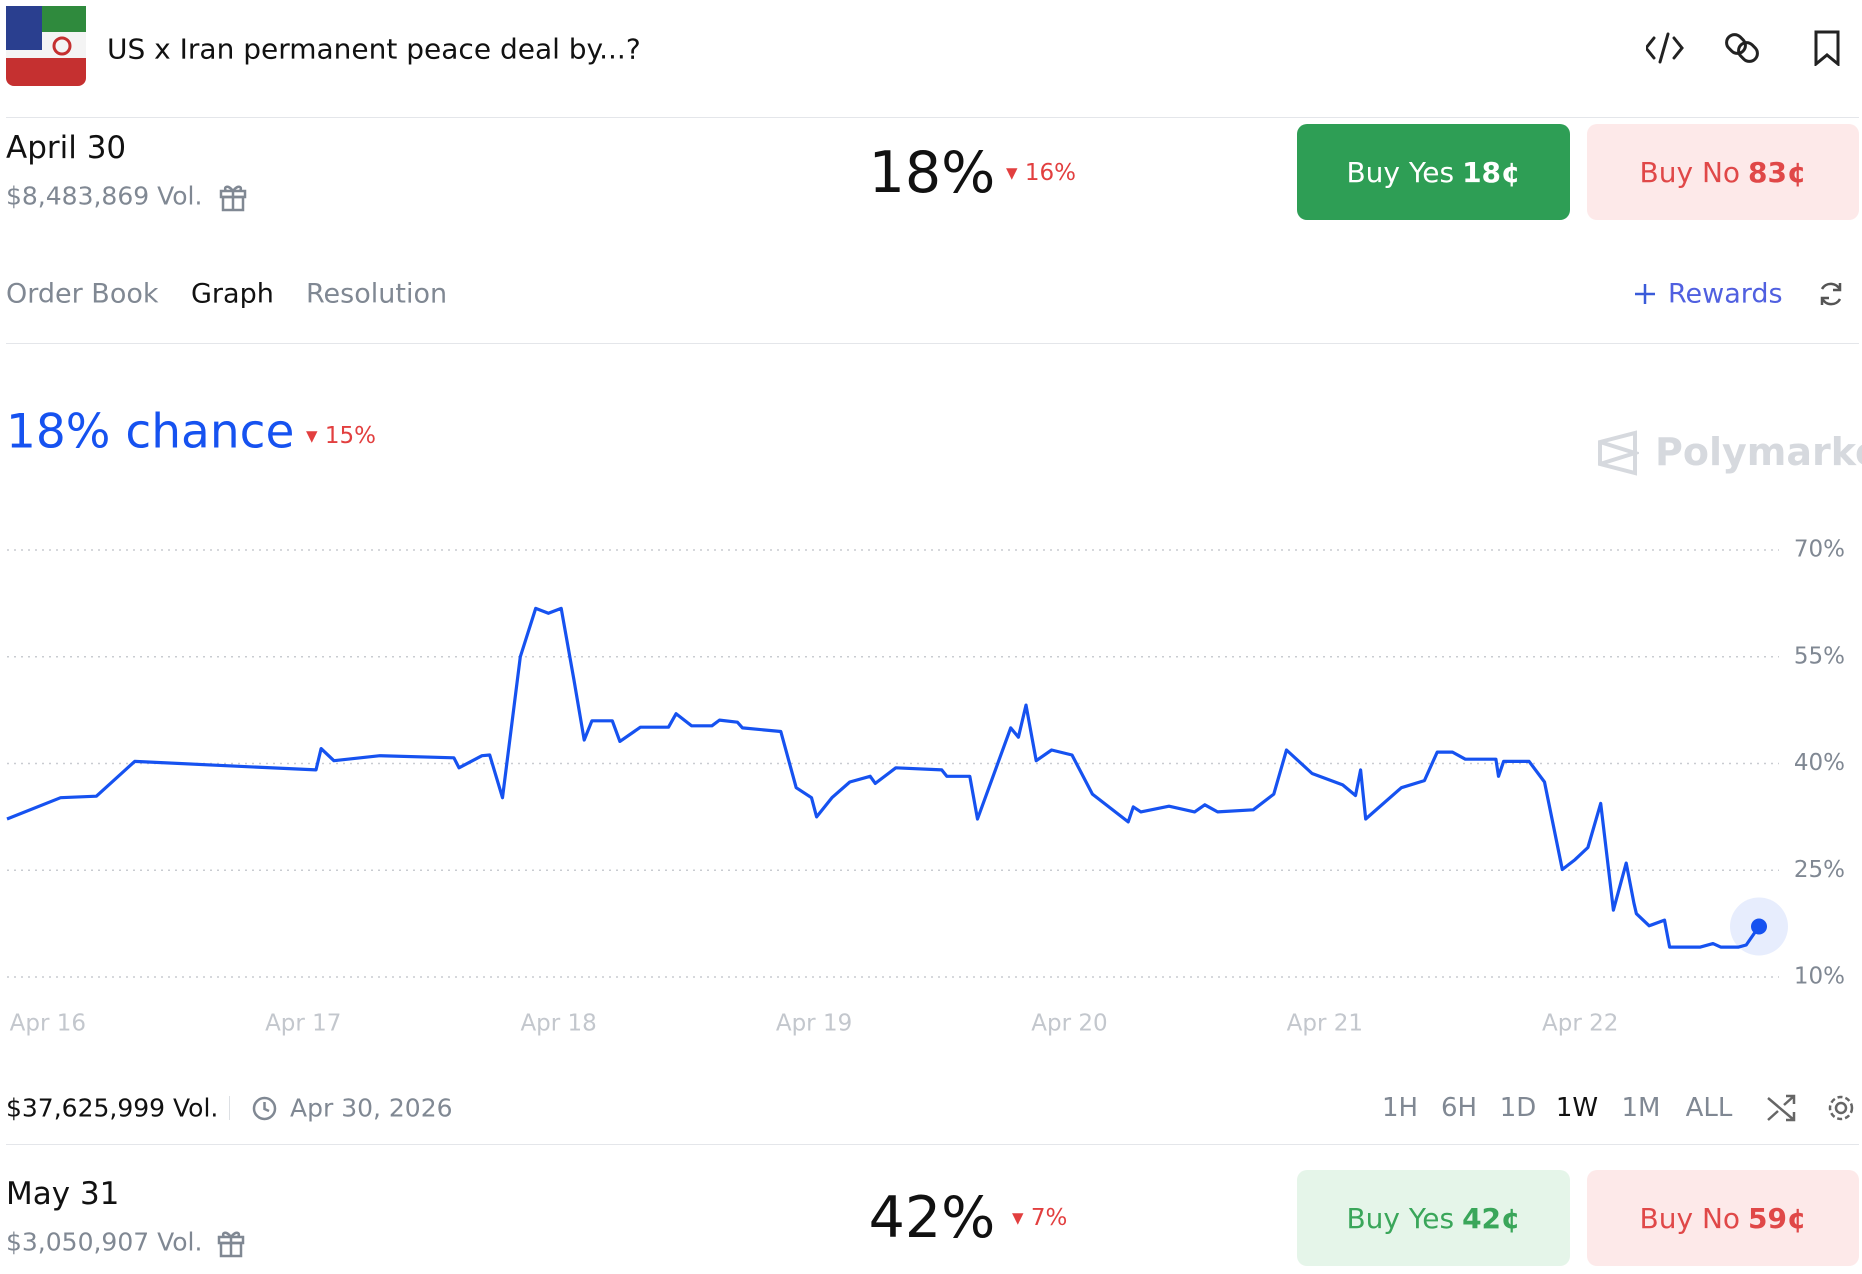 This screenshot has width=1862, height=1274. Describe the element at coordinates (558, 1024) in the screenshot. I see `x-tick-label: Apr 18` at that location.